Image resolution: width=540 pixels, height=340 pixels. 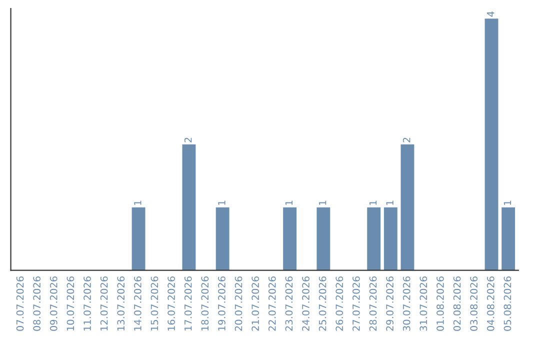 What do you see at coordinates (490, 303) in the screenshot?
I see `x-tick-label: 04.08.2026` at bounding box center [490, 303].